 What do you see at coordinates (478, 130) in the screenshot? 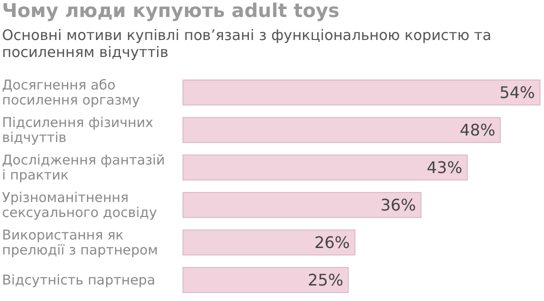
I see `data-label: 48%` at bounding box center [478, 130].